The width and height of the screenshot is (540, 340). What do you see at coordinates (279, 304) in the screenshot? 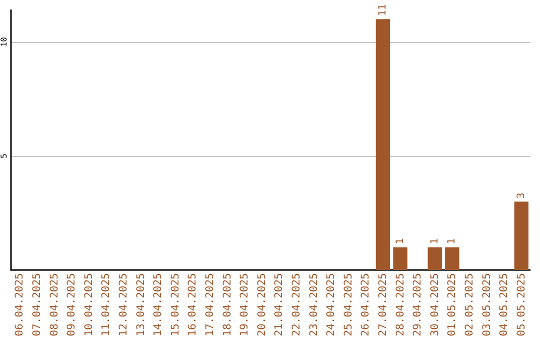
I see `x-tick-label: 21.04.2025` at bounding box center [279, 304].